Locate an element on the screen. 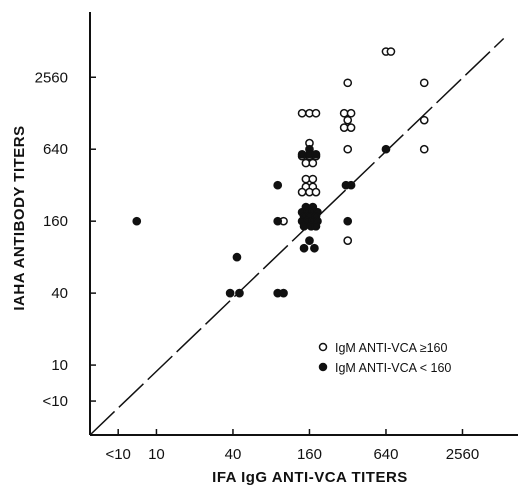 This screenshot has width=526, height=493. legend-label-filled: IgM ANTI-VCA < 160 is located at coordinates (393, 368).